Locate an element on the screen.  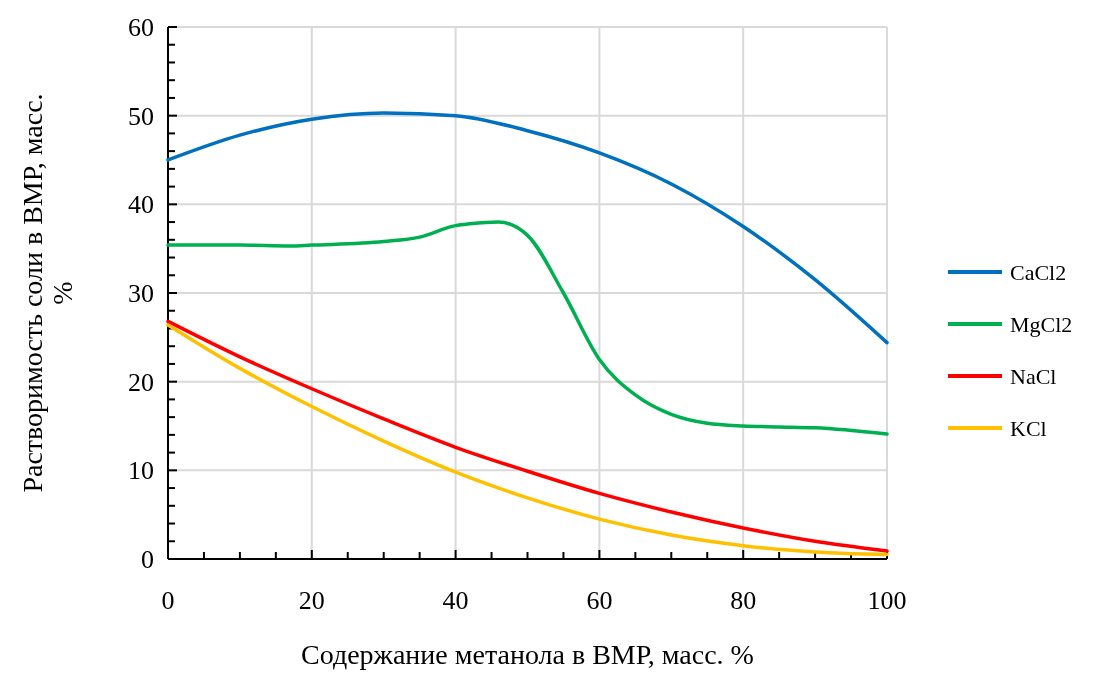
y-tick-label: 50 is located at coordinates (141, 116).